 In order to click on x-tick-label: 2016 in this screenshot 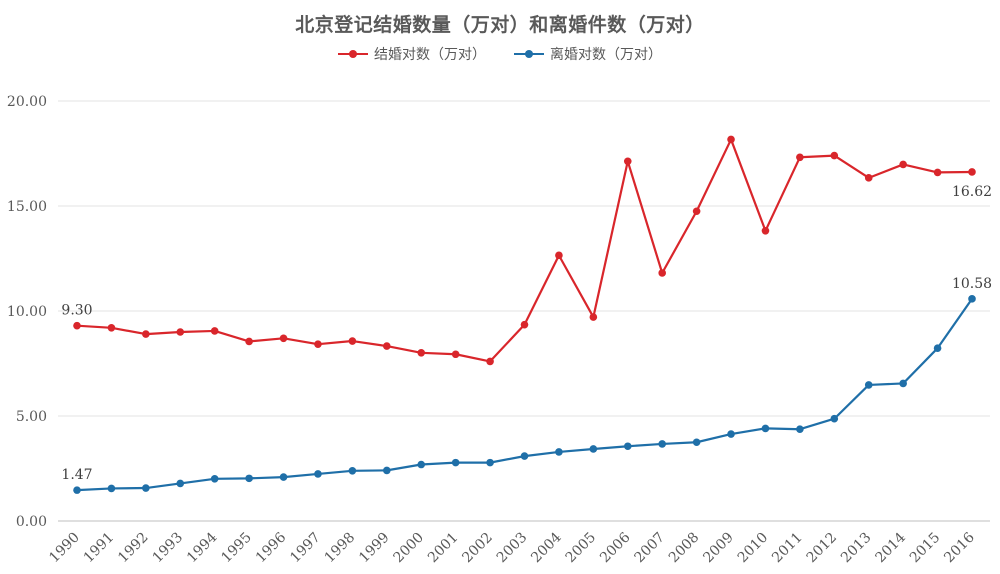, I will do `click(959, 547)`.